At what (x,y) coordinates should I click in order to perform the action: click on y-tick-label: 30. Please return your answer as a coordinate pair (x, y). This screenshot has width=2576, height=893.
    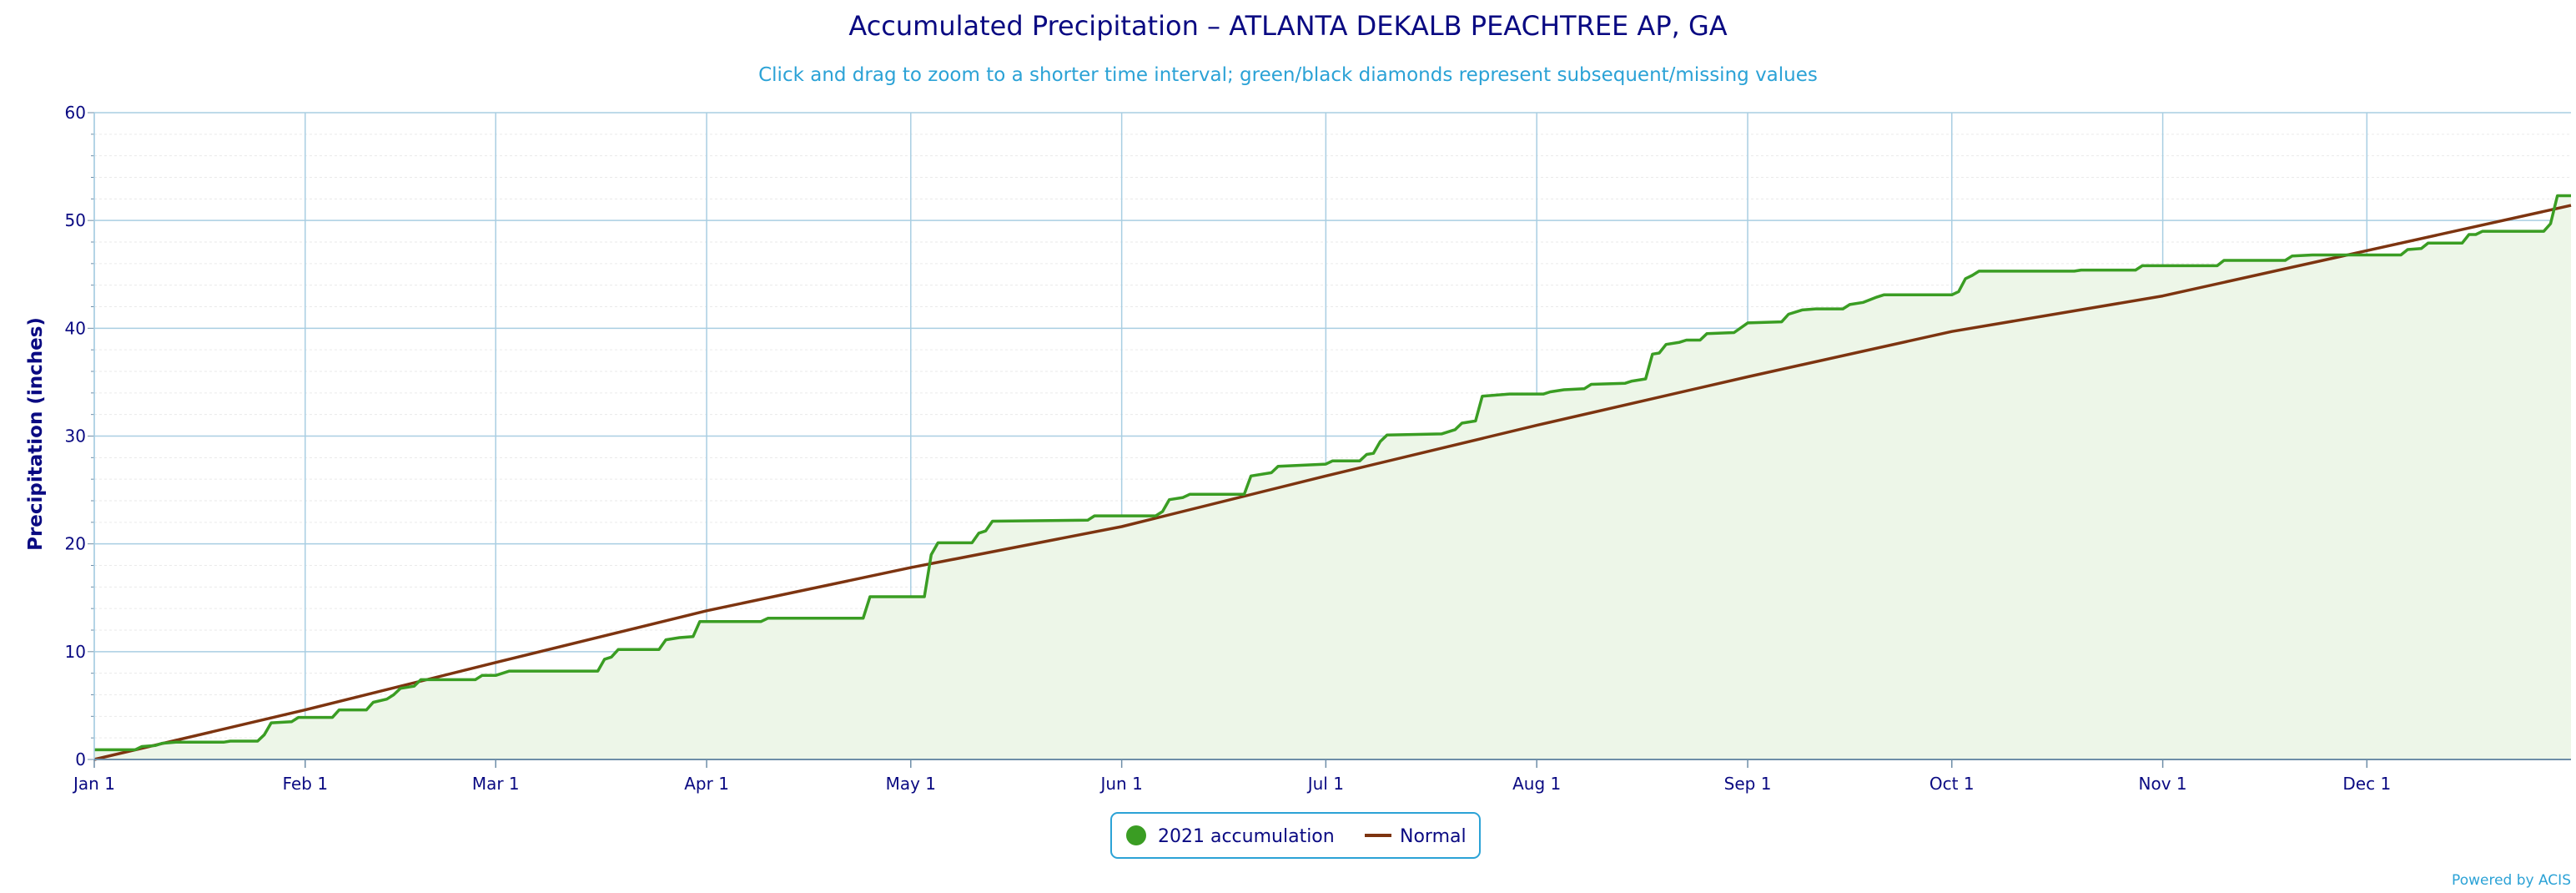
    Looking at the image, I should click on (75, 436).